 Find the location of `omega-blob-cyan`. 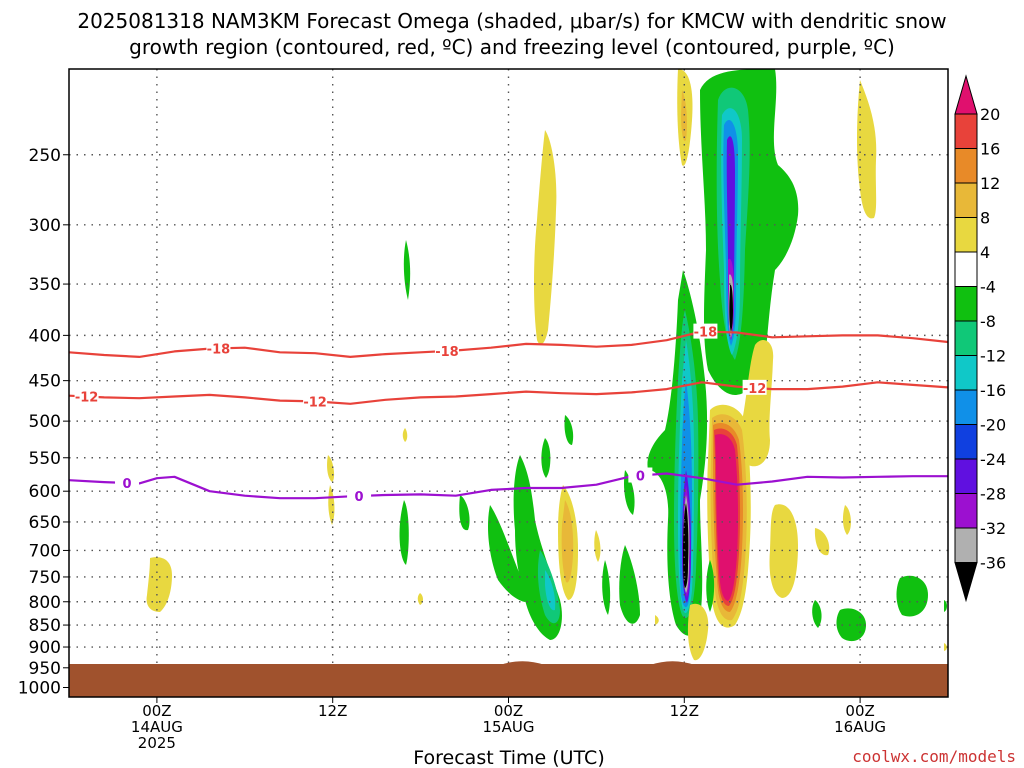

omega-blob-cyan is located at coordinates (550, 590).